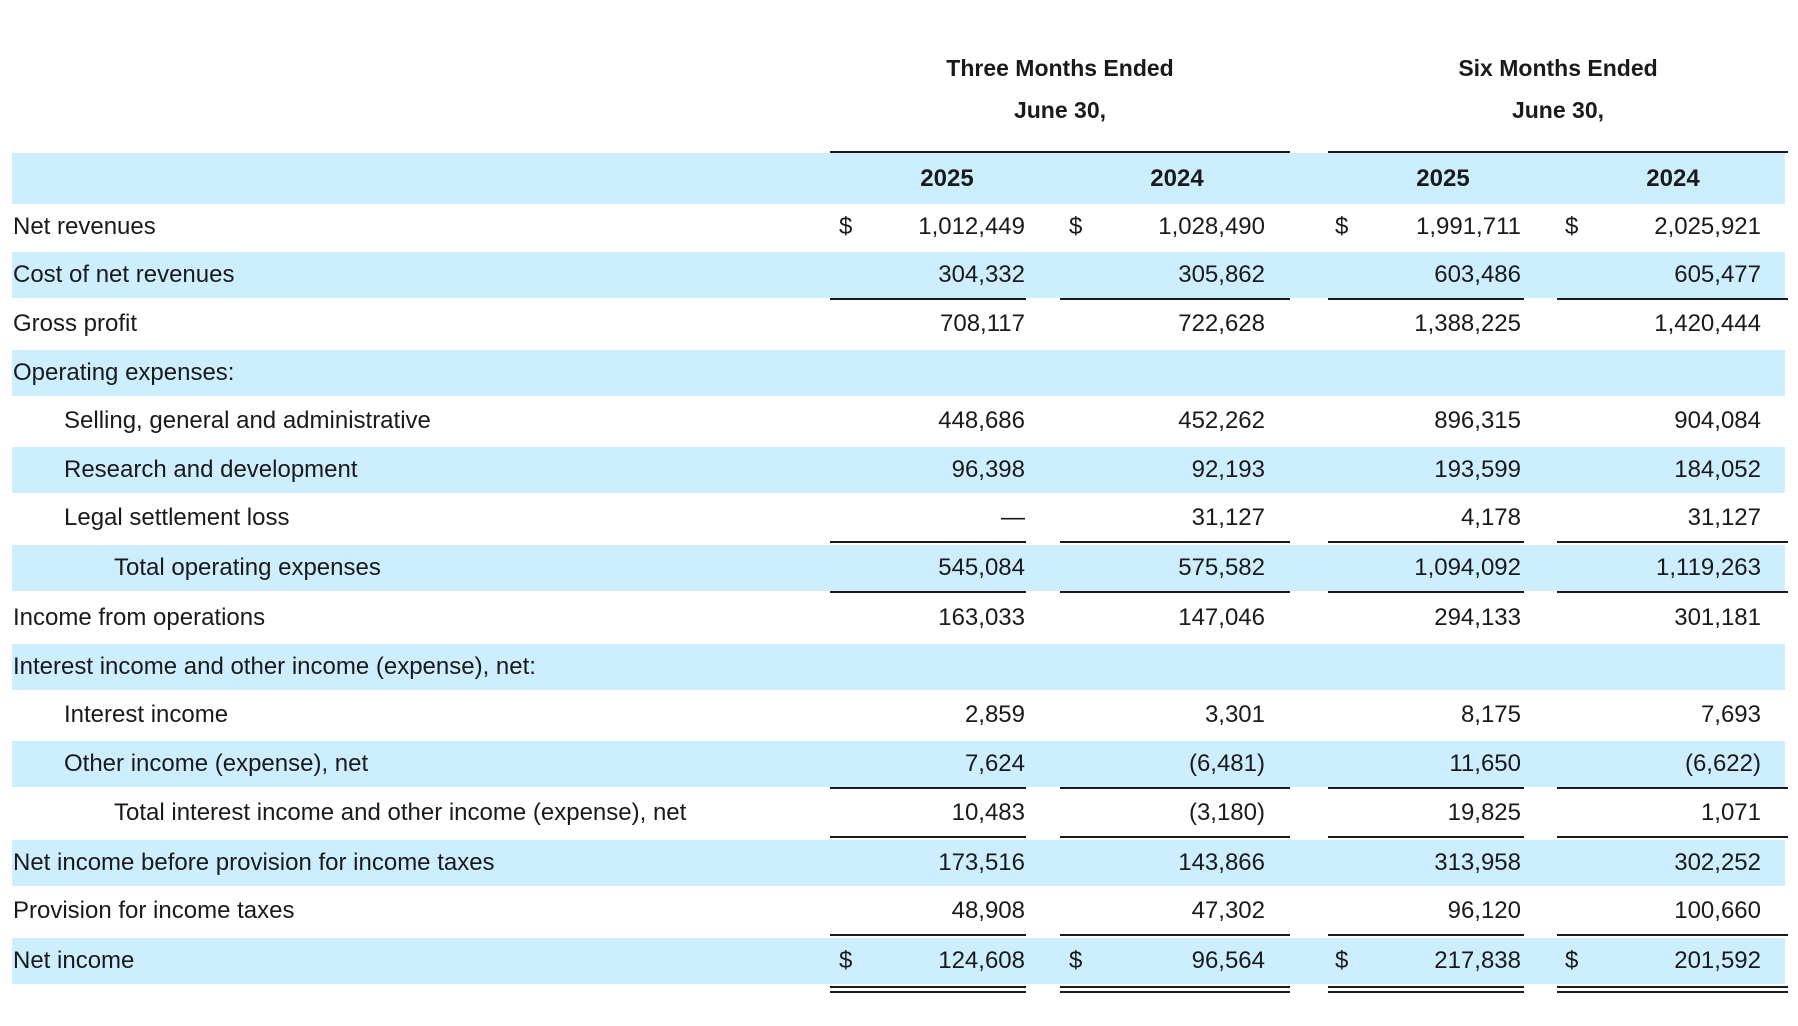  Describe the element at coordinates (898, 178) in the screenshot. I see `year-header-row: 2025 2024 2025 2024` at that location.